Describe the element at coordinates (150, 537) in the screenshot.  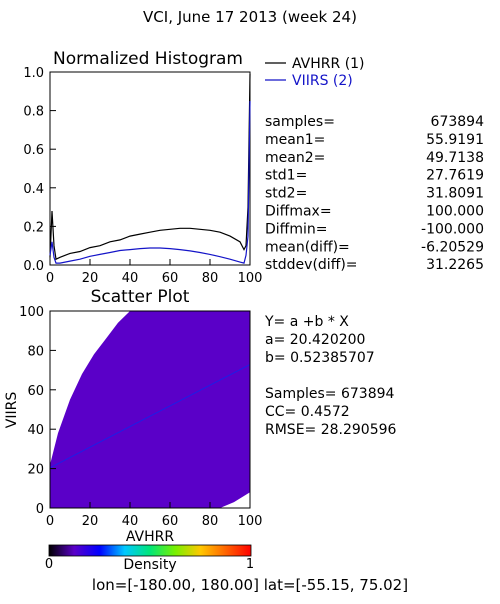
I see `scatter-xlabel: AVHRR` at that location.